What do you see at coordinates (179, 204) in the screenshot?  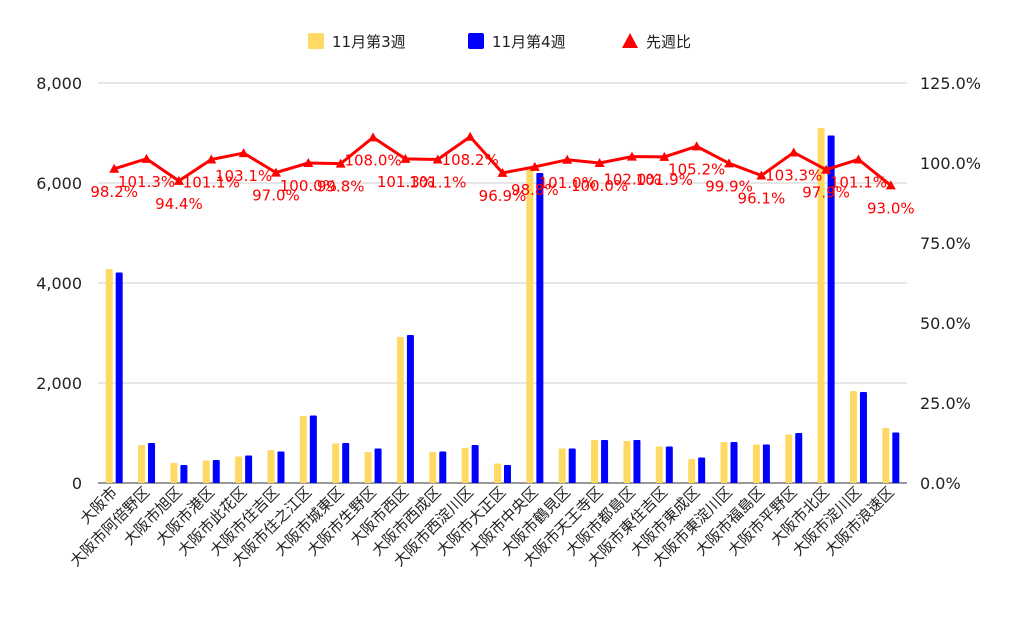 I see `ratio-data-label: 94.4%` at bounding box center [179, 204].